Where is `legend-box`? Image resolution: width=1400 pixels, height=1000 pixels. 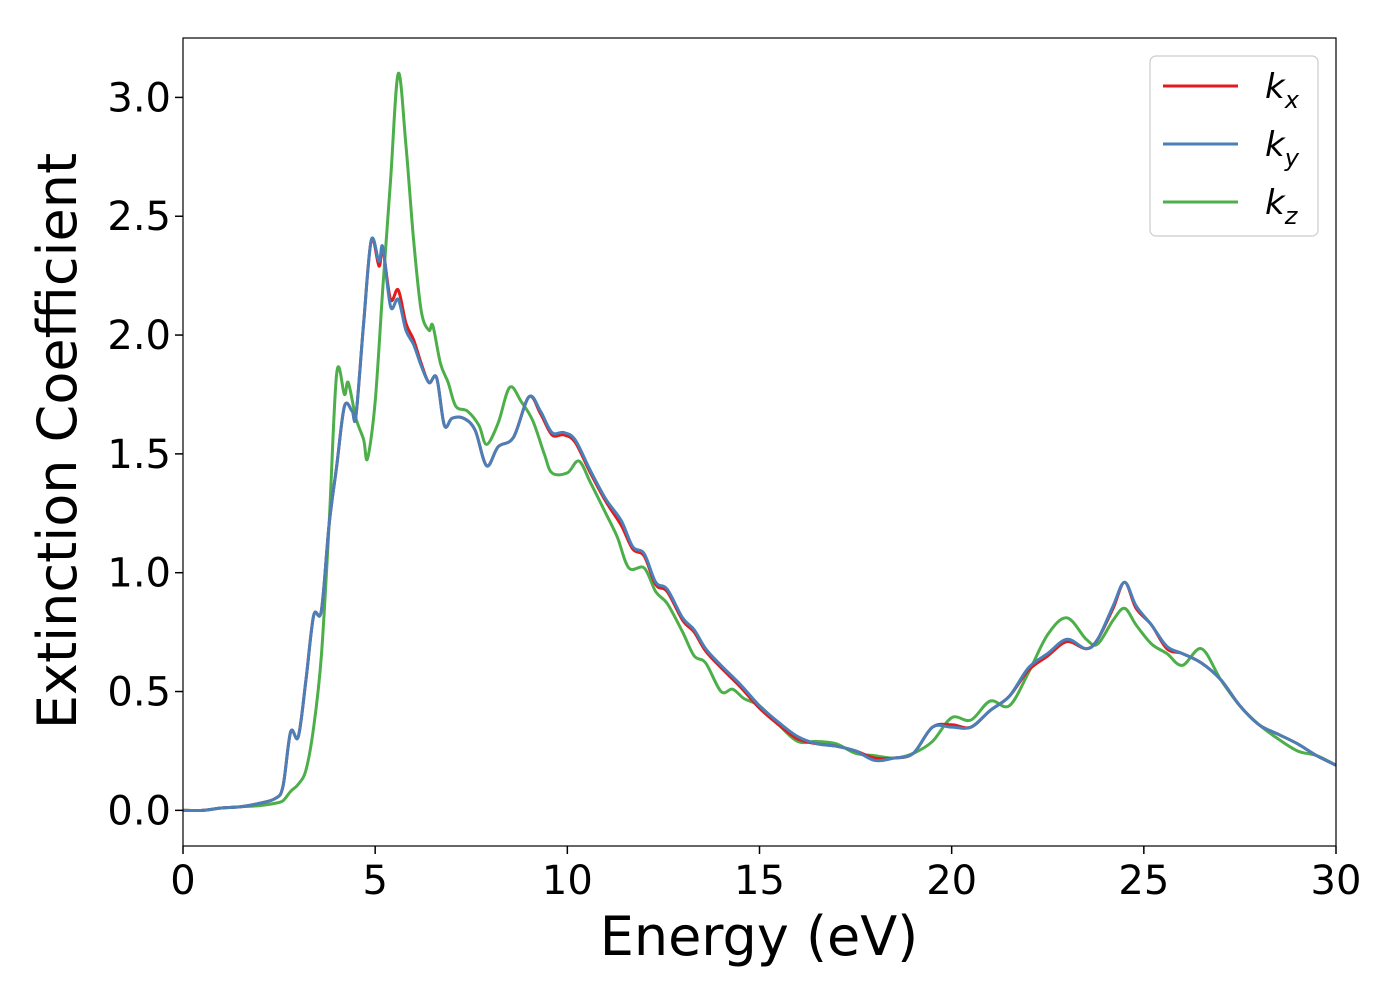
legend-box is located at coordinates (1234, 146).